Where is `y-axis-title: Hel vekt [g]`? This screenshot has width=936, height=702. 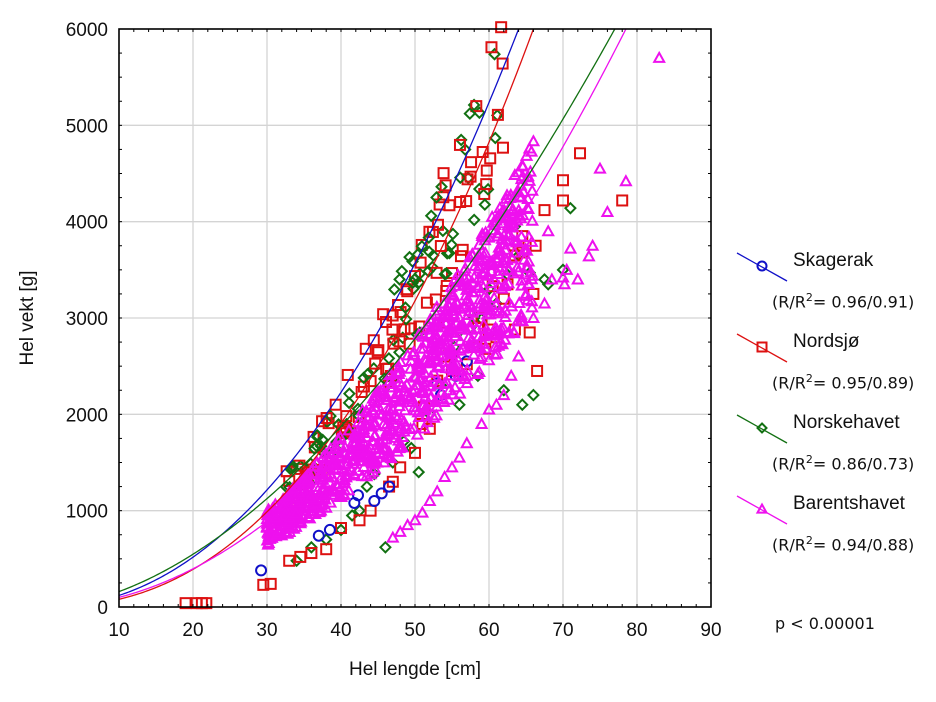
y-axis-title: Hel vekt [g] is located at coordinates (27, 317).